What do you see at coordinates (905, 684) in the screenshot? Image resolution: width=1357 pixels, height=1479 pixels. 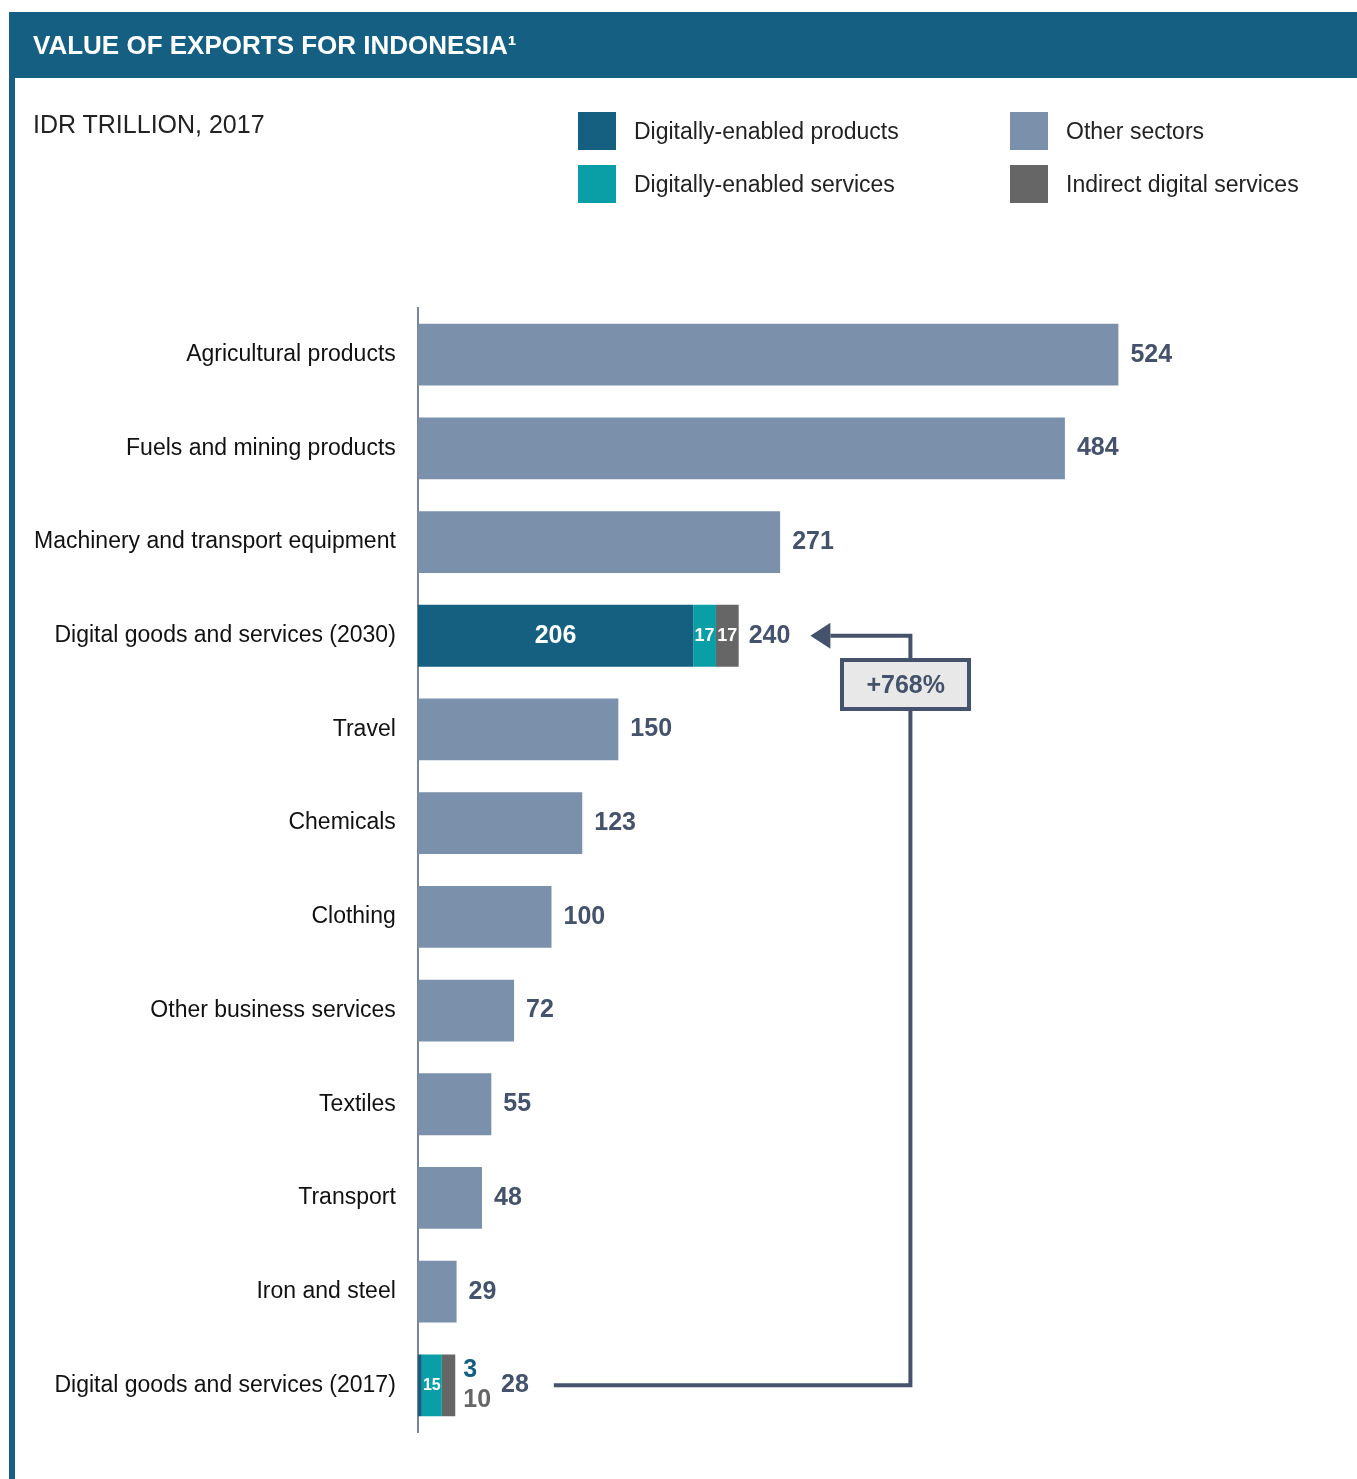 I see `annotation: +768%` at bounding box center [905, 684].